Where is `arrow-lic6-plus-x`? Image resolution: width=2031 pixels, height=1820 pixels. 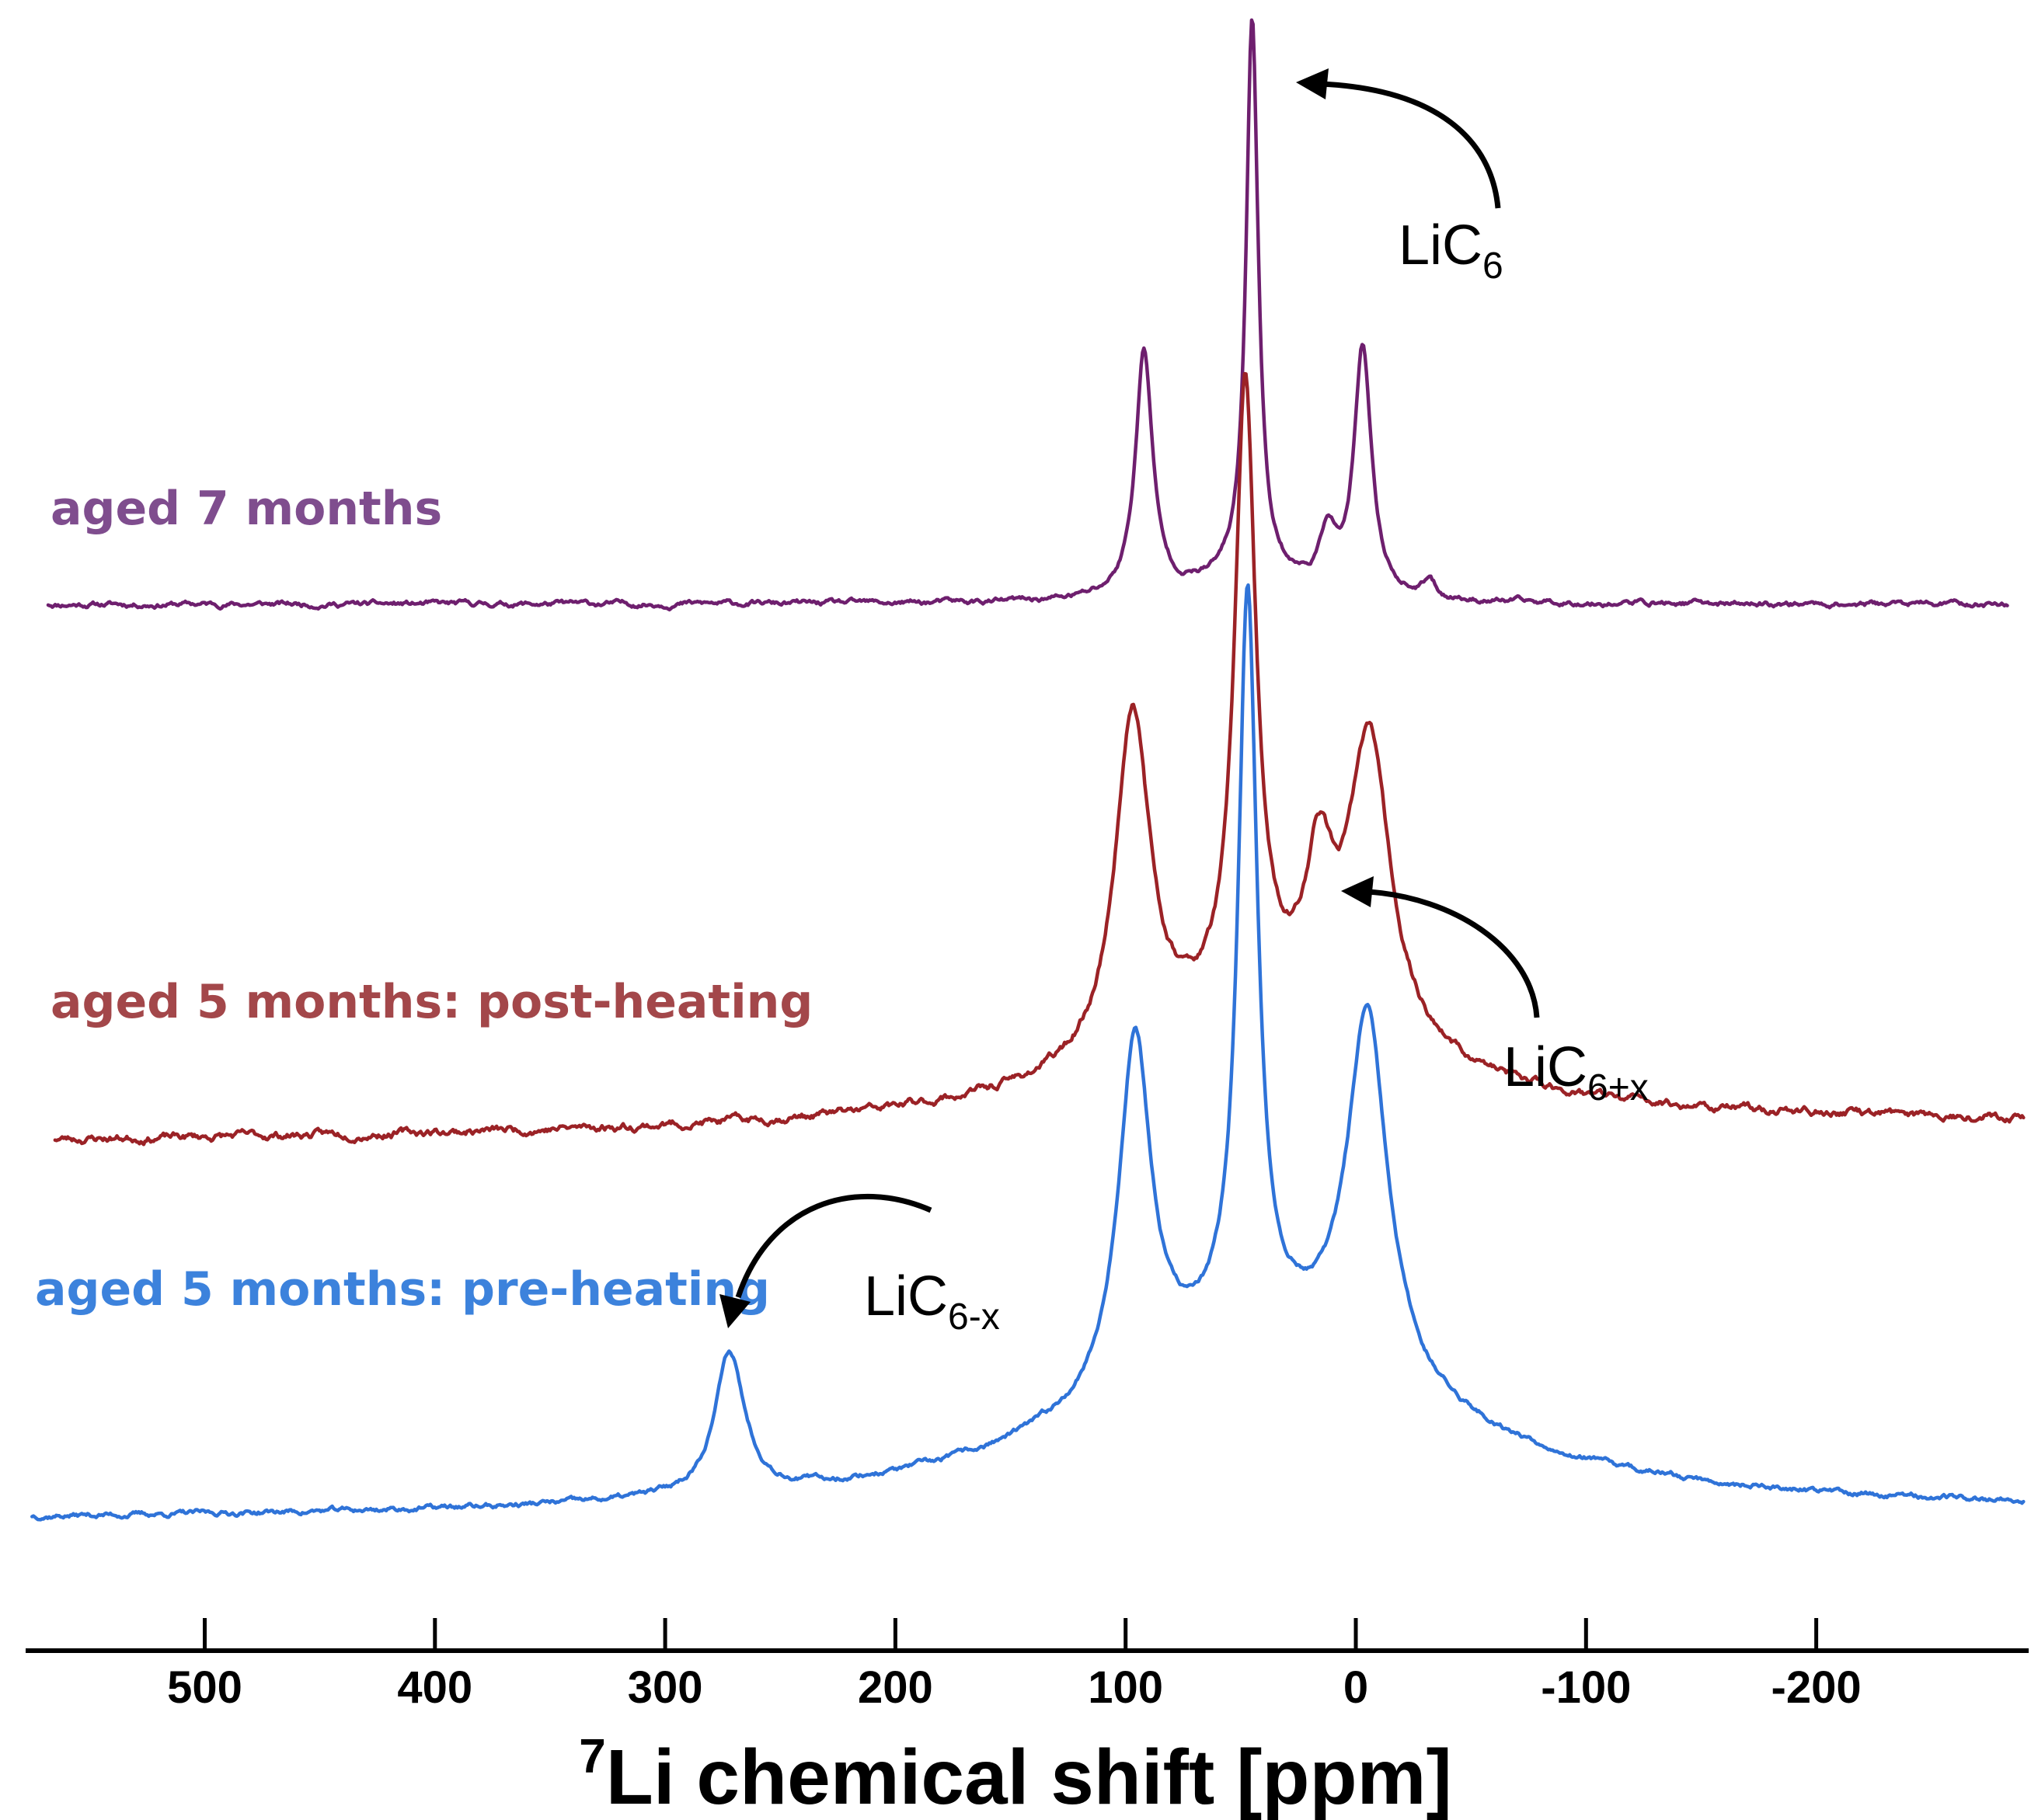 arrow-lic6-plus-x is located at coordinates (1440, 947).